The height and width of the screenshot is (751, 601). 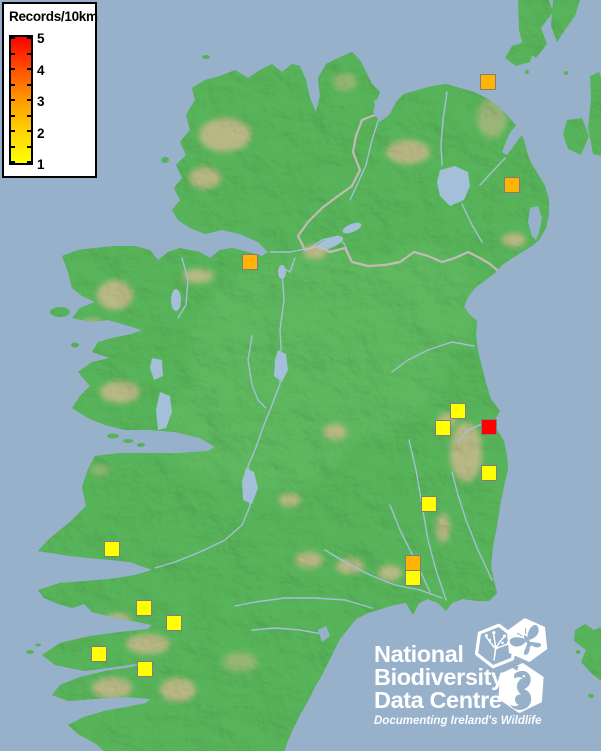 I want to click on seahorse-icon, so click(x=521, y=688).